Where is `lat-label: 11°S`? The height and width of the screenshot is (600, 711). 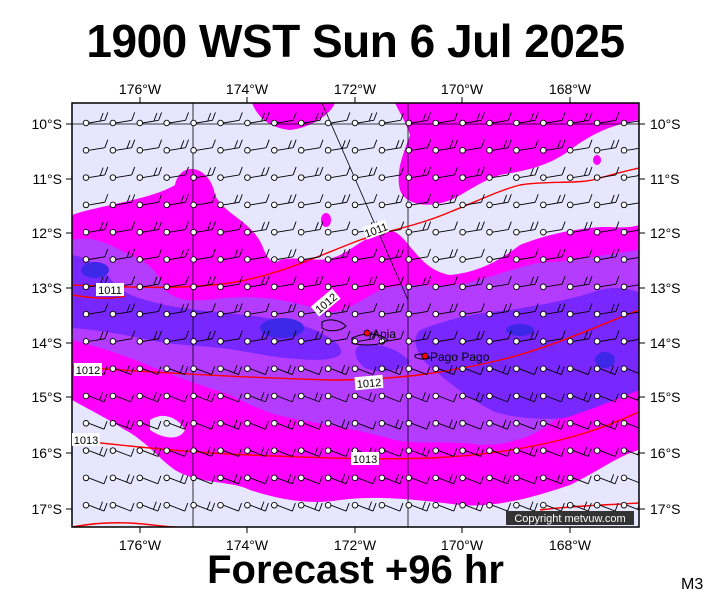 lat-label: 11°S is located at coordinates (47, 179).